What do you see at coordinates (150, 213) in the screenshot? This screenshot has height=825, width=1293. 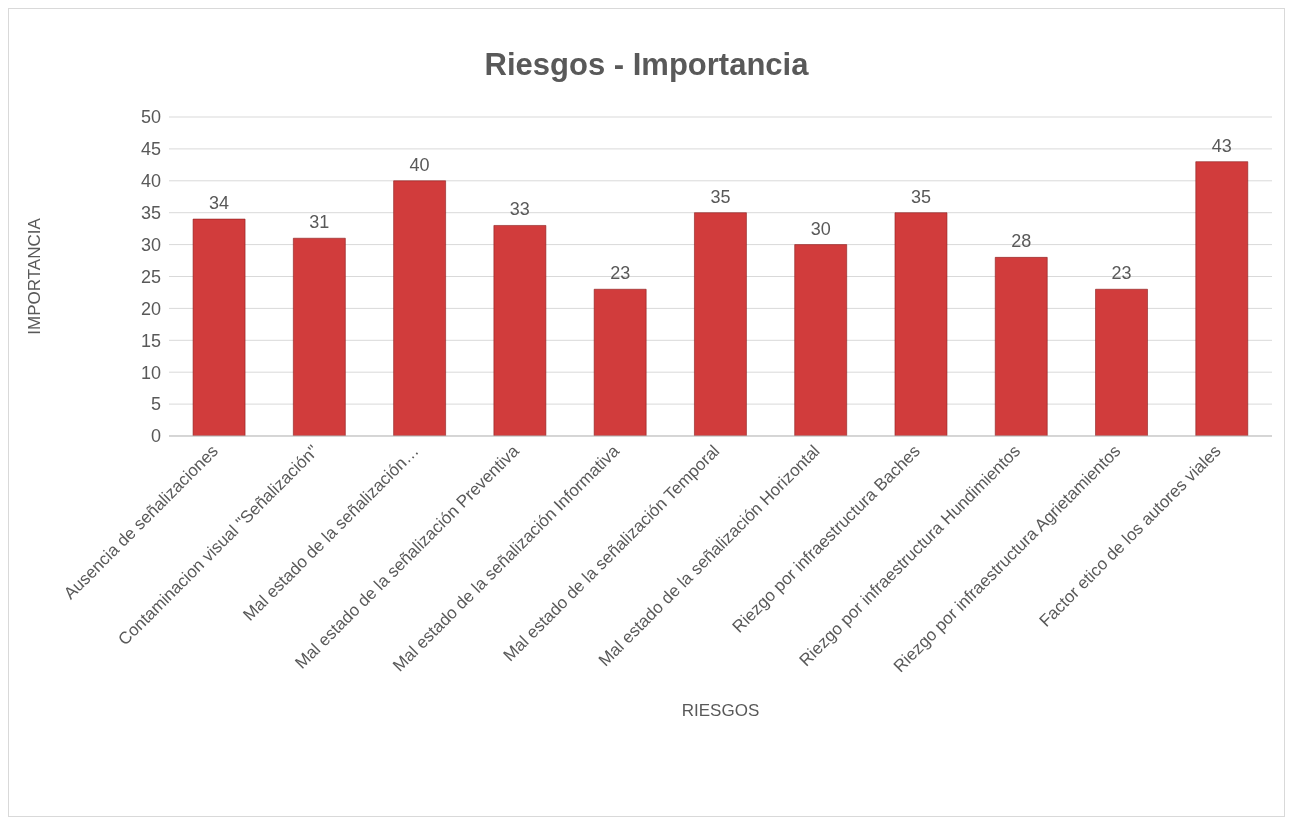 I see `y-tick-label: 35` at bounding box center [150, 213].